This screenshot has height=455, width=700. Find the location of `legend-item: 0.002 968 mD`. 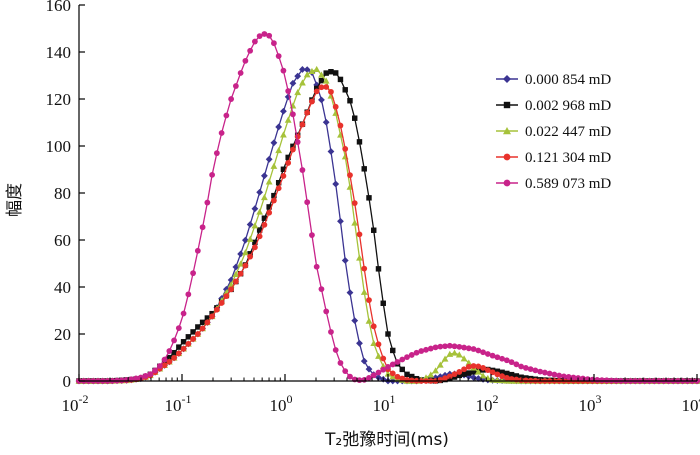

legend-item: 0.002 968 mD is located at coordinates (553, 106).